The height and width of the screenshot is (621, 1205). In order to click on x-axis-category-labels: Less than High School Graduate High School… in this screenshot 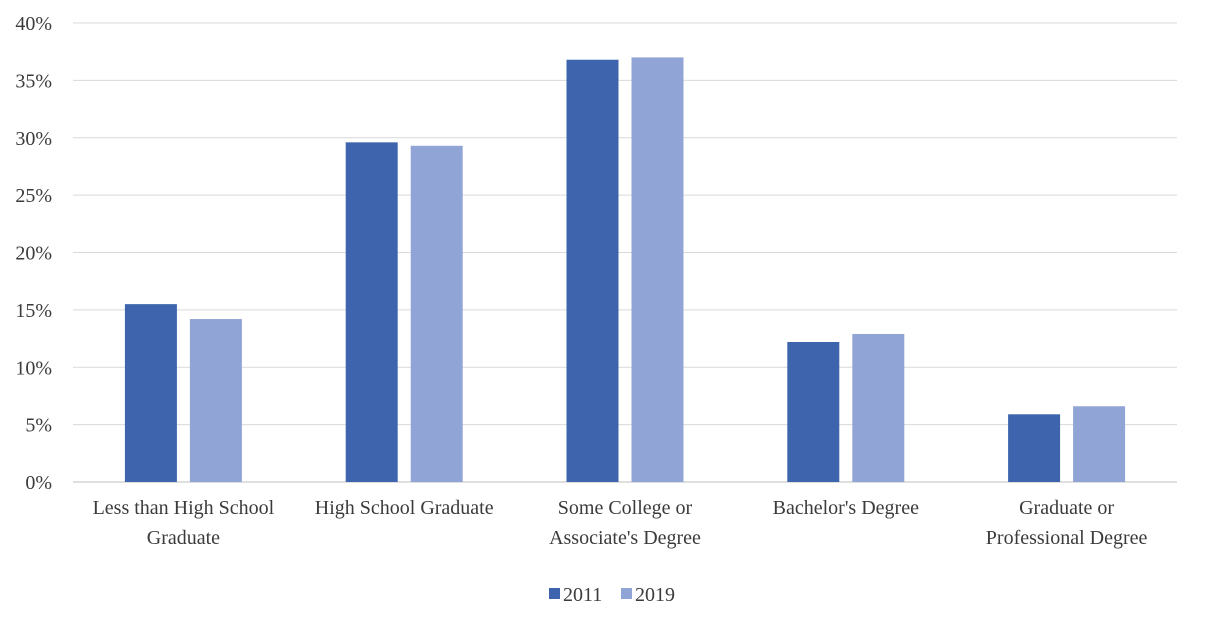, I will do `click(620, 523)`.